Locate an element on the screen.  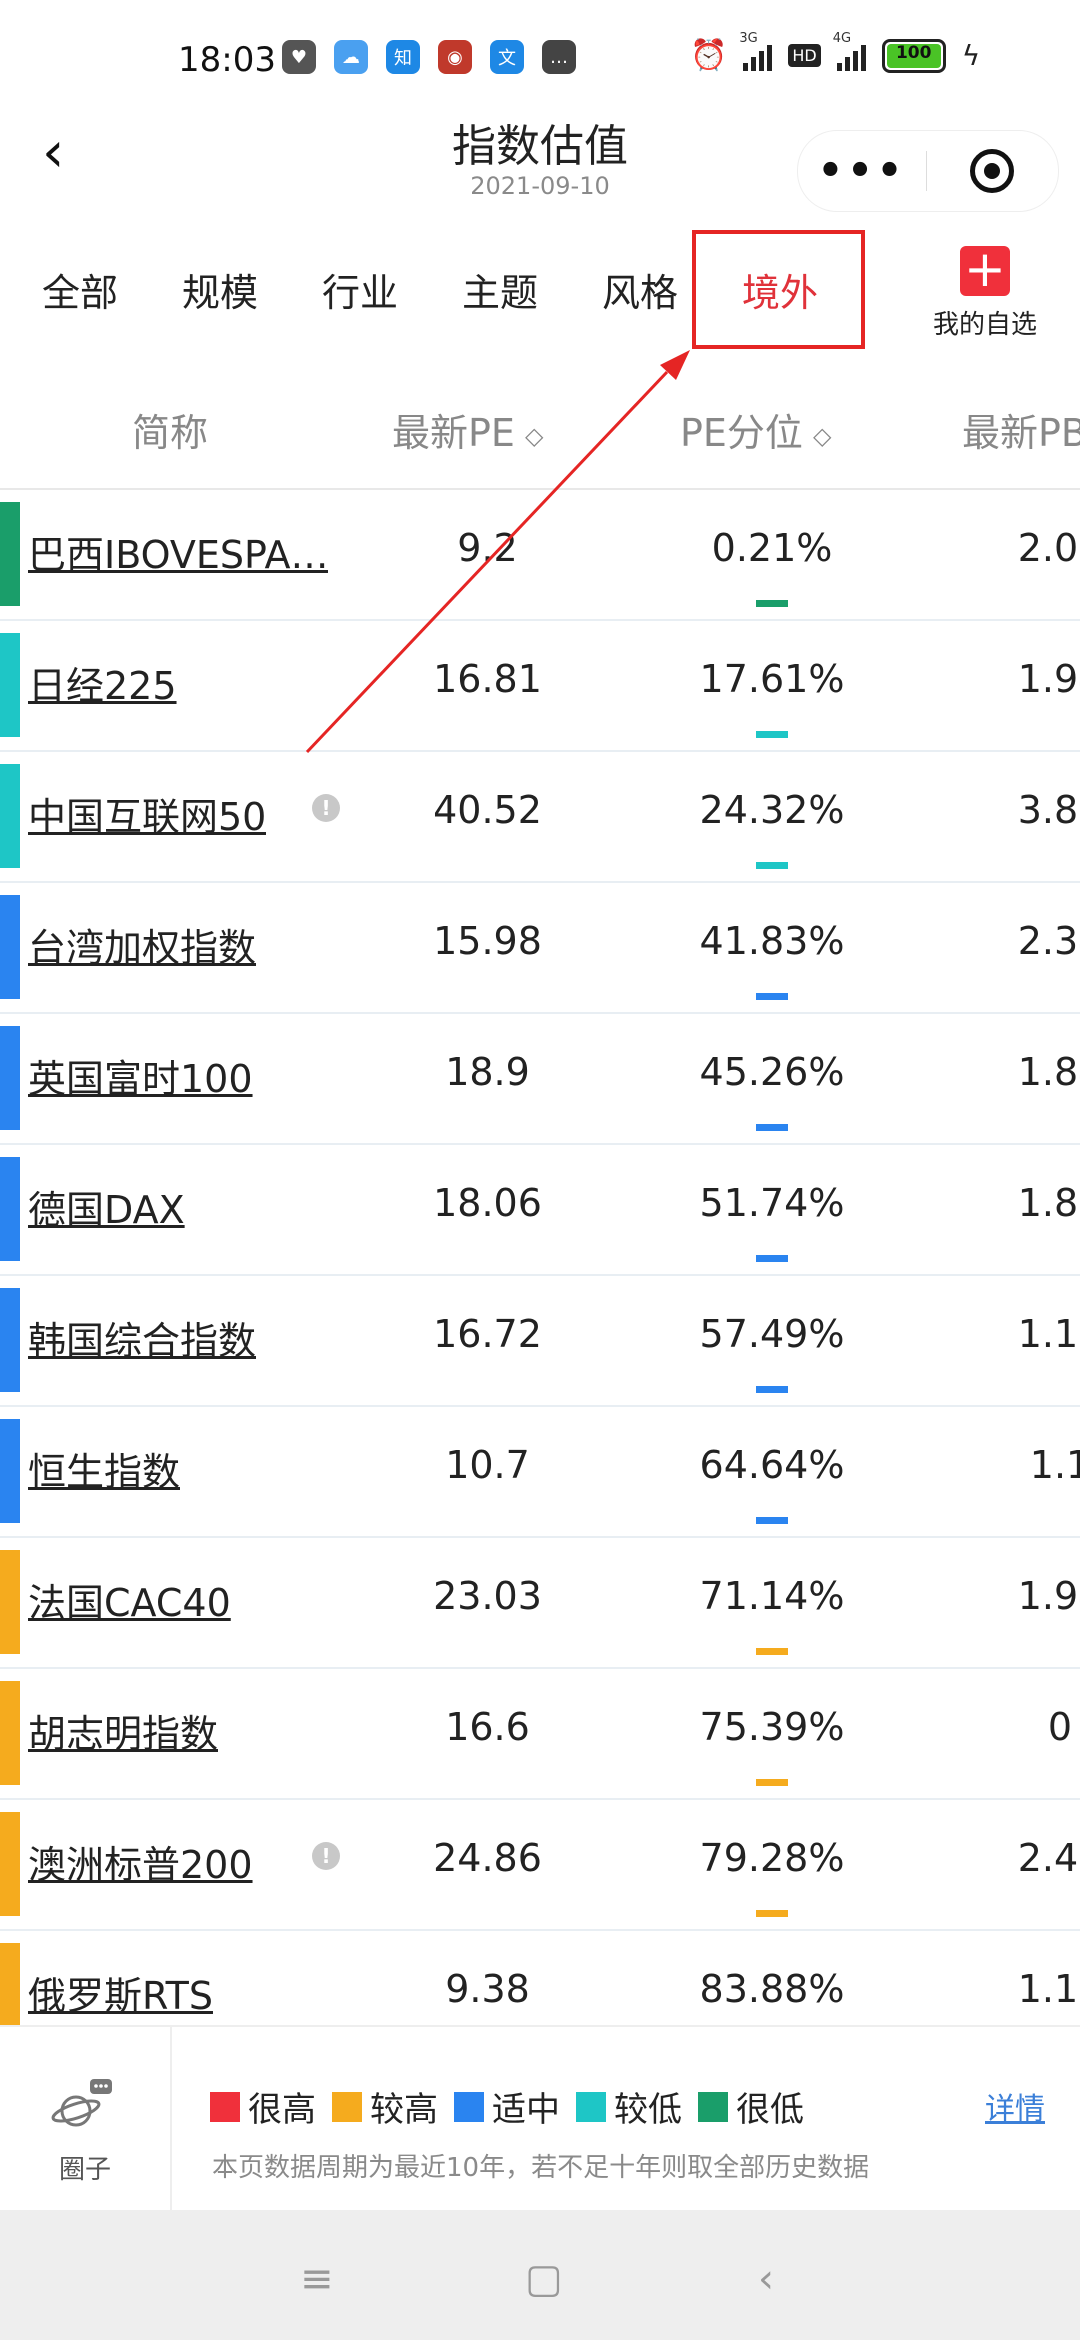
table-row: 胡志明指数 16.6 75.39% 0 is located at coordinates (540, 1734).